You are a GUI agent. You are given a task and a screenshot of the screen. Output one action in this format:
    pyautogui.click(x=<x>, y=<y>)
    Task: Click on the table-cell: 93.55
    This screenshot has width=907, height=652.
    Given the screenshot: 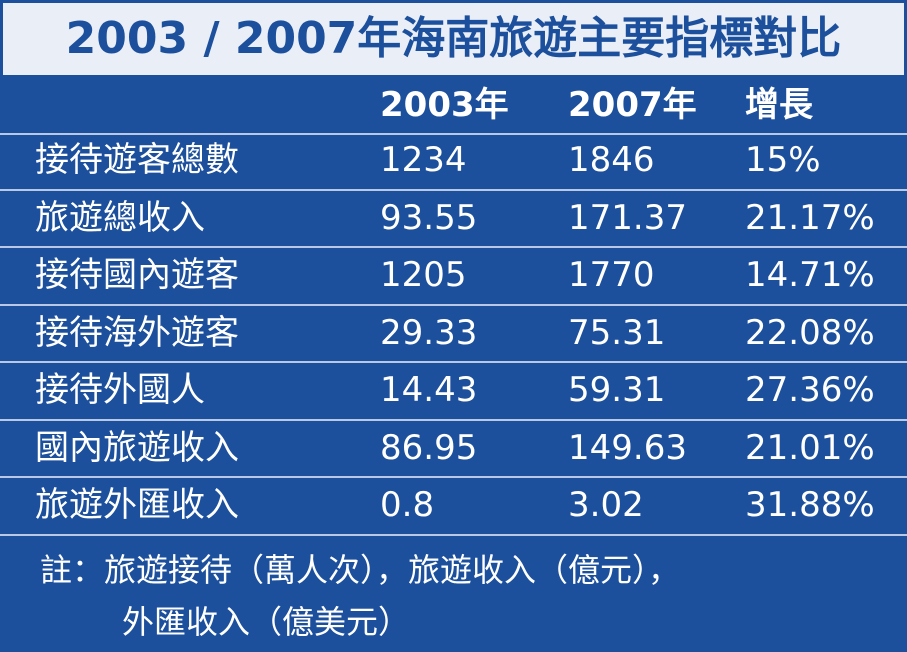 What is the action you would take?
    pyautogui.click(x=429, y=217)
    